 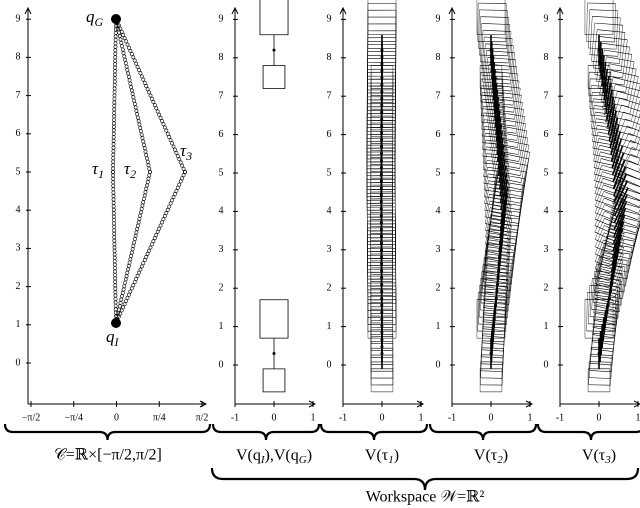 I want to click on caption-part: V(τ, so click(x=377, y=455).